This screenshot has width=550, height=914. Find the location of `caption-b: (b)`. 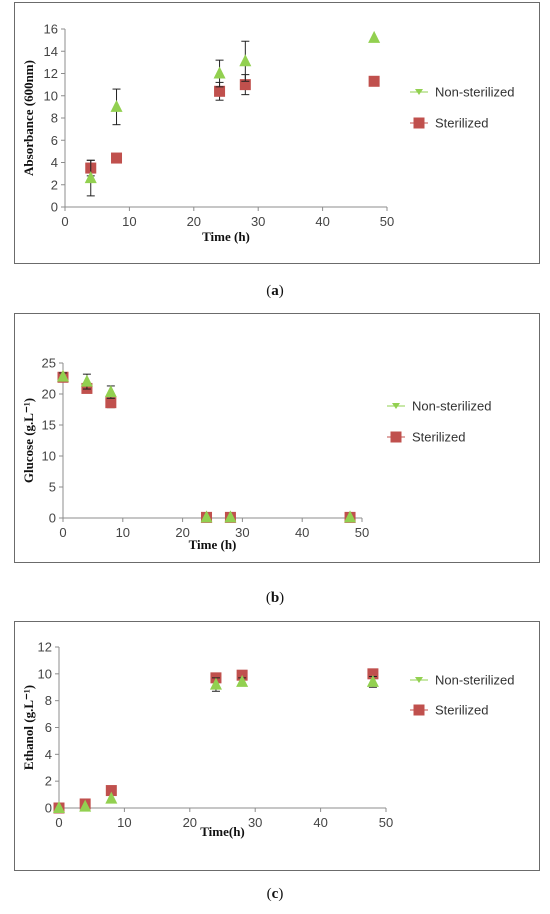

caption-b: (b) is located at coordinates (275, 598).